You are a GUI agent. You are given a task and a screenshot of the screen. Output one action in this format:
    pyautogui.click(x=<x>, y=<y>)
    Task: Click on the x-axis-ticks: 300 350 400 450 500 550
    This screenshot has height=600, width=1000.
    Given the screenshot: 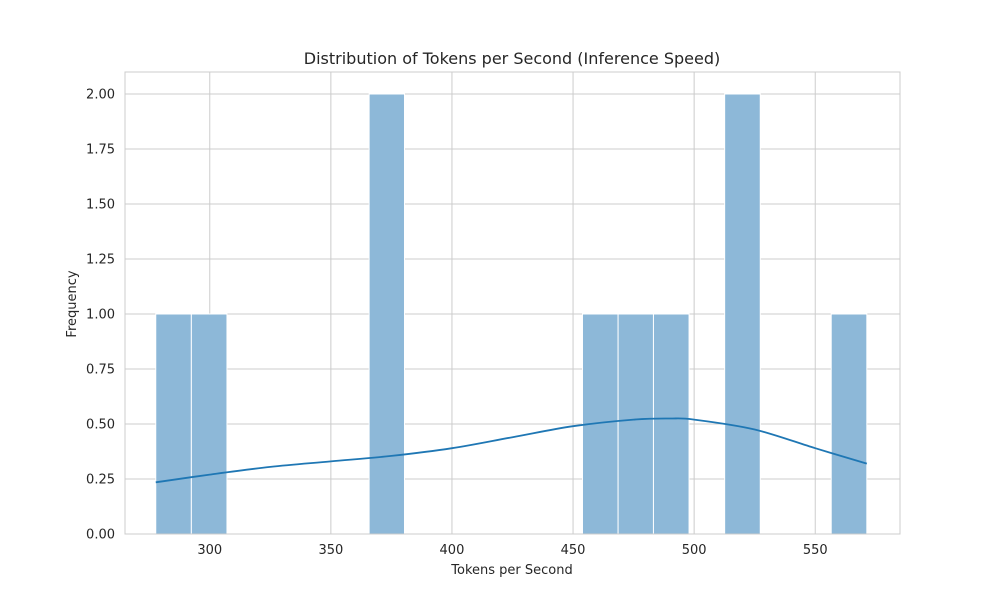 What is the action you would take?
    pyautogui.click(x=512, y=550)
    